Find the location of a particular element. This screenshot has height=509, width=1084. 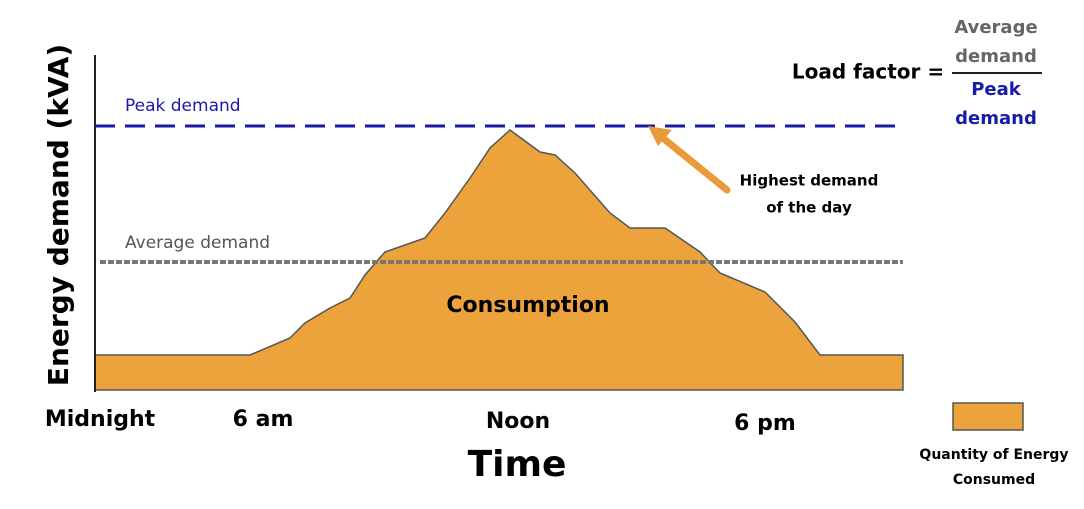

formula-numerator: Average is located at coordinates (995, 27).